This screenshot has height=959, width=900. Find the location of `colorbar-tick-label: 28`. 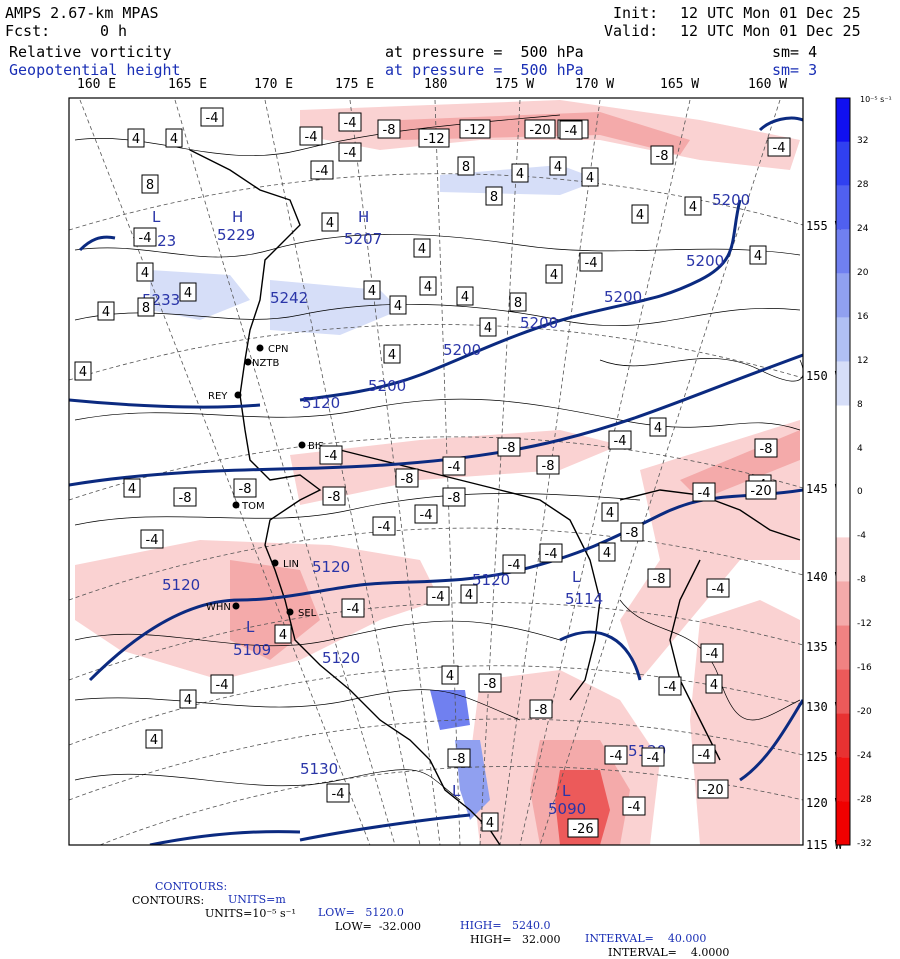

colorbar-tick-label: 28 is located at coordinates (863, 184).